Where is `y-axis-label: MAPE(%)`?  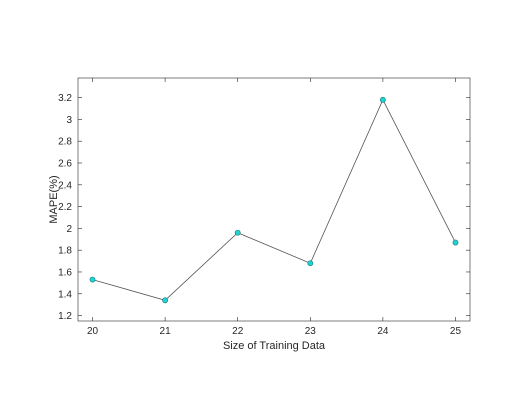
y-axis-label: MAPE(%) is located at coordinates (54, 199).